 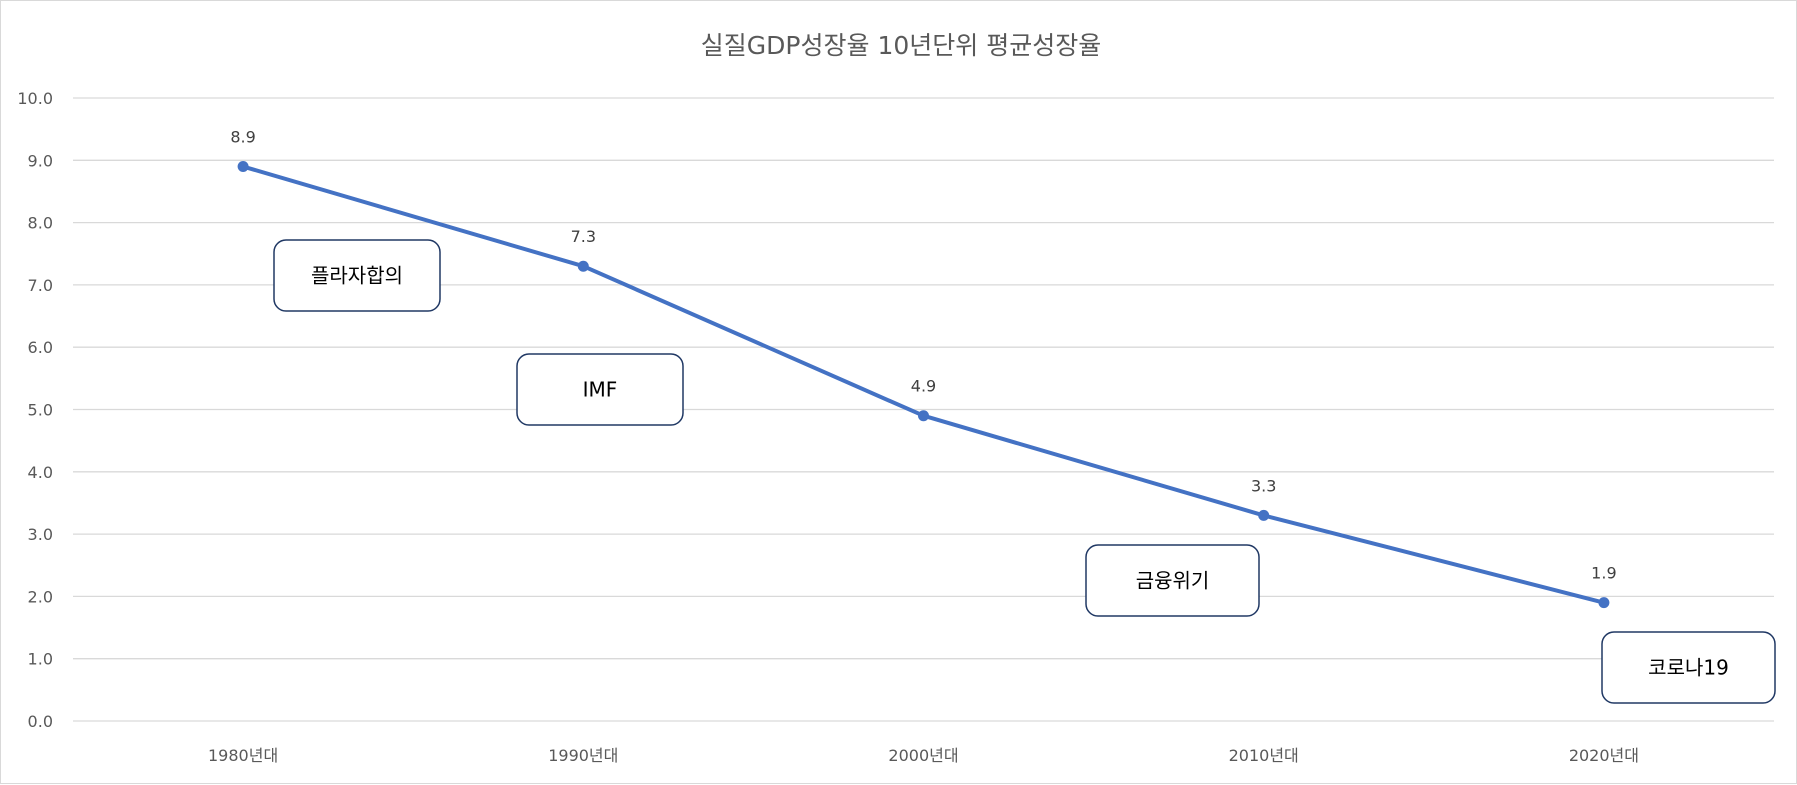 What do you see at coordinates (1603, 573) in the screenshot?
I see `data-label: 1.9` at bounding box center [1603, 573].